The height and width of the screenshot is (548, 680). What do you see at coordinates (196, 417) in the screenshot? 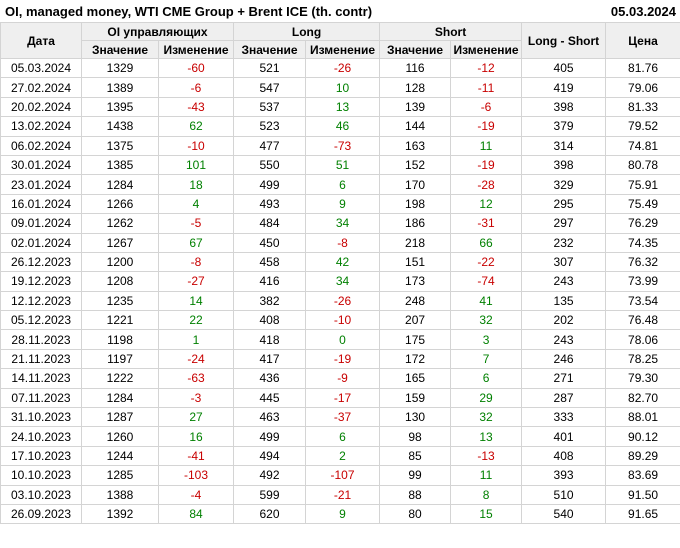
I see `cell-oi-change: 27` at bounding box center [196, 417].